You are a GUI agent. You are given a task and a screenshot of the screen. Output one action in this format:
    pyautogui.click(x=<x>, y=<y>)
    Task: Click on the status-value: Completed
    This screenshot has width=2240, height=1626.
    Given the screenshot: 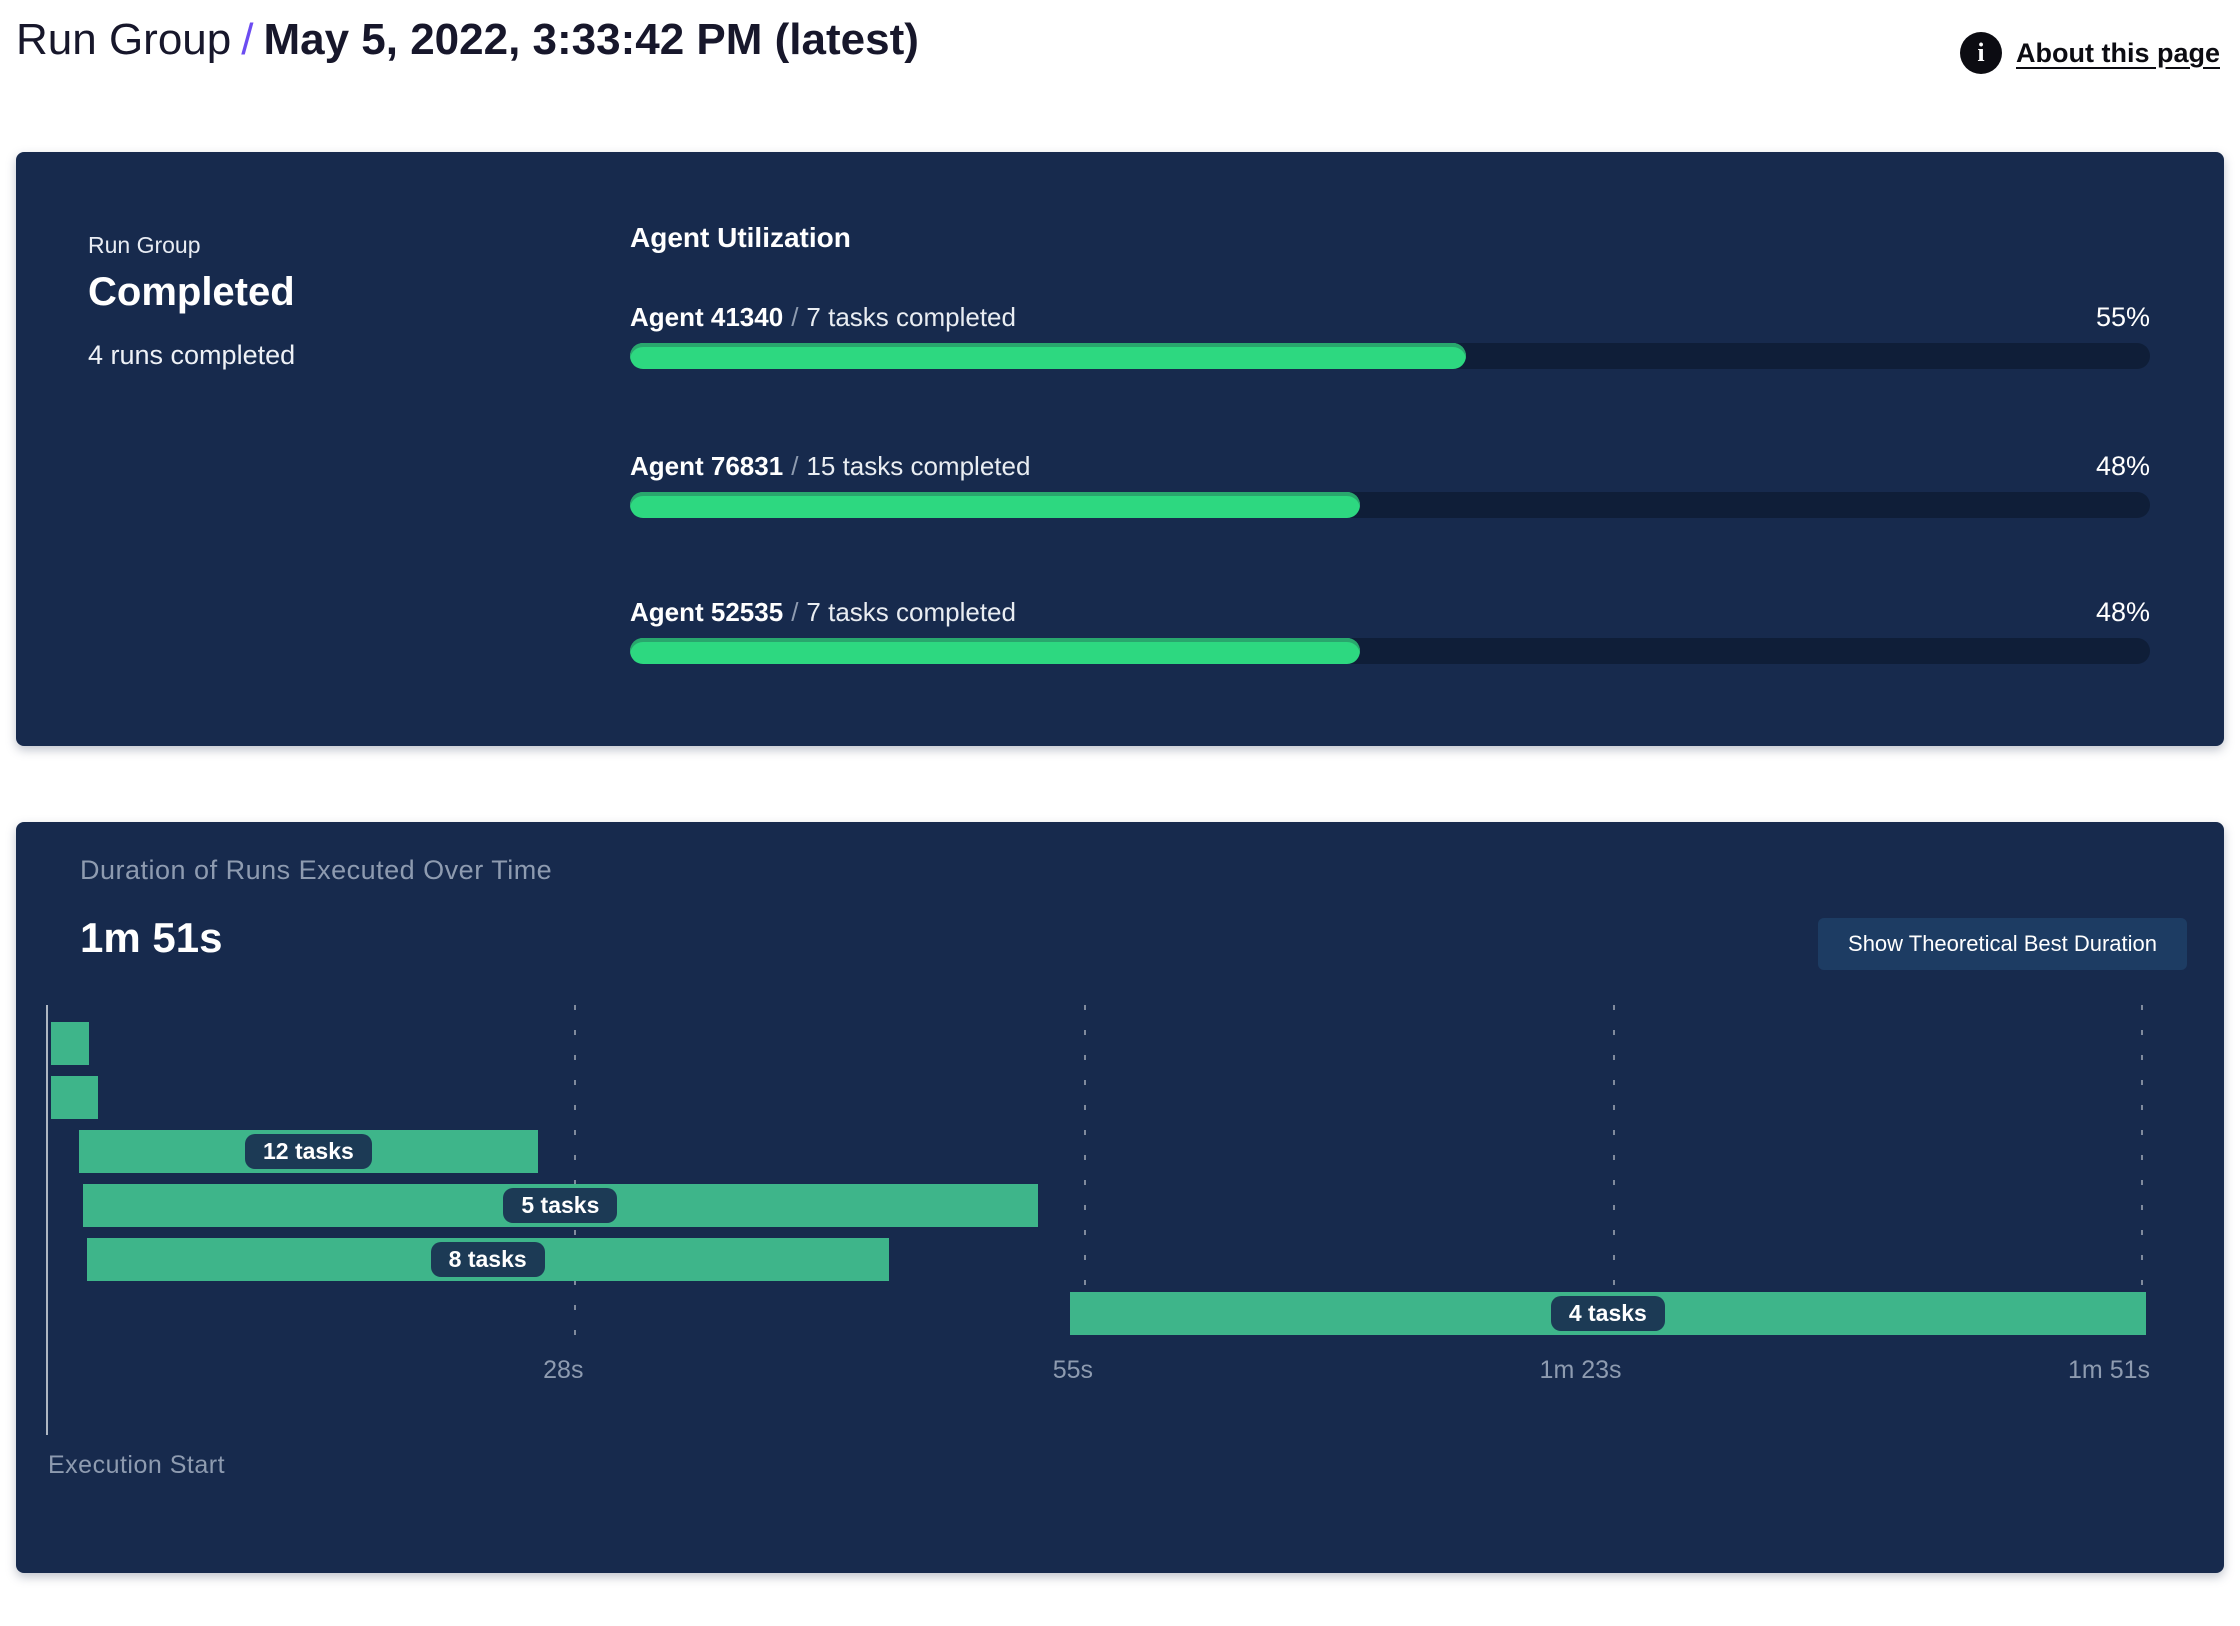 What is the action you would take?
    pyautogui.click(x=191, y=292)
    